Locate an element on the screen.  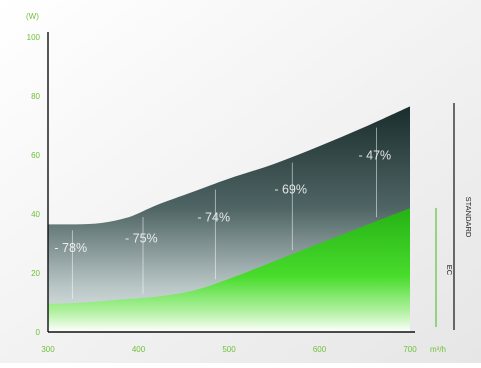
savings-percent-label: - 47% is located at coordinates (375, 156).